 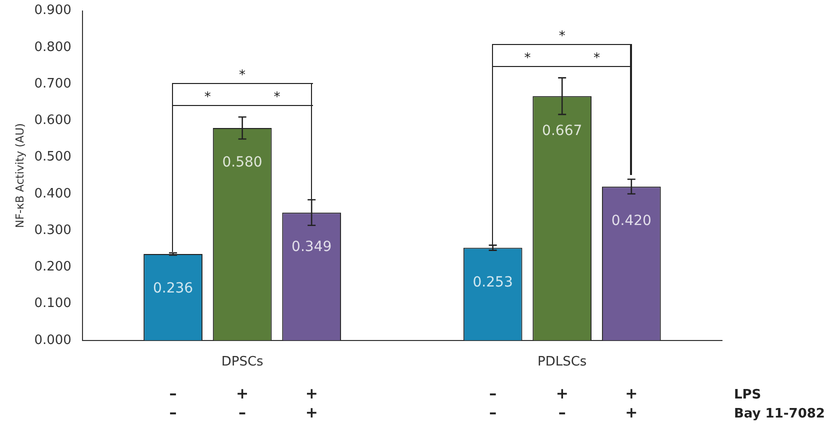 What do you see at coordinates (631, 221) in the screenshot?
I see `text: 0.420` at bounding box center [631, 221].